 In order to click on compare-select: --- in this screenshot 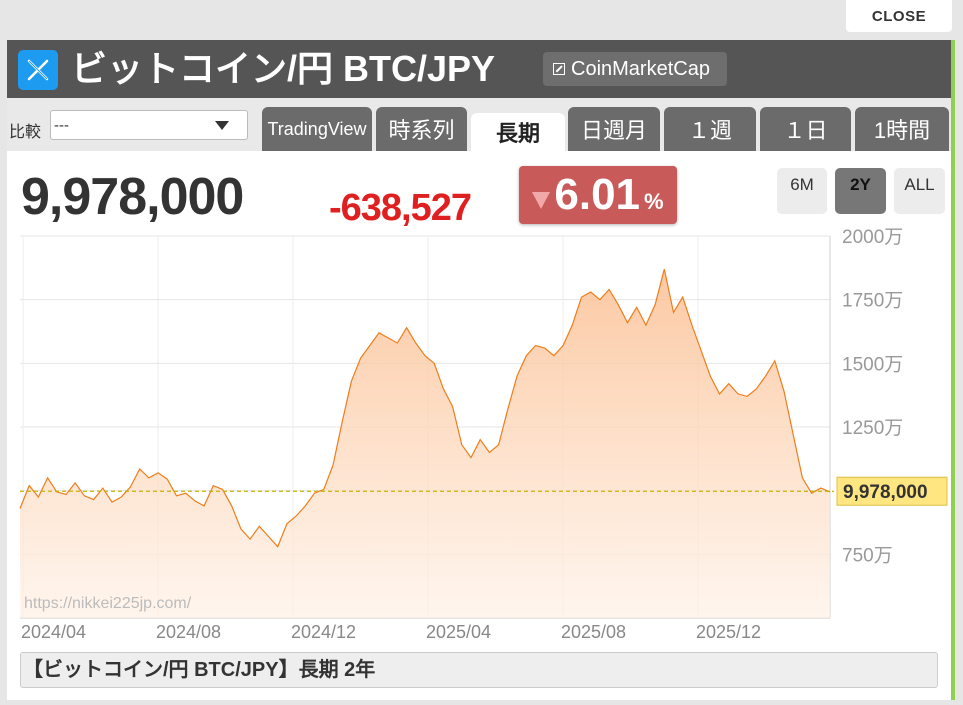, I will do `click(149, 125)`.